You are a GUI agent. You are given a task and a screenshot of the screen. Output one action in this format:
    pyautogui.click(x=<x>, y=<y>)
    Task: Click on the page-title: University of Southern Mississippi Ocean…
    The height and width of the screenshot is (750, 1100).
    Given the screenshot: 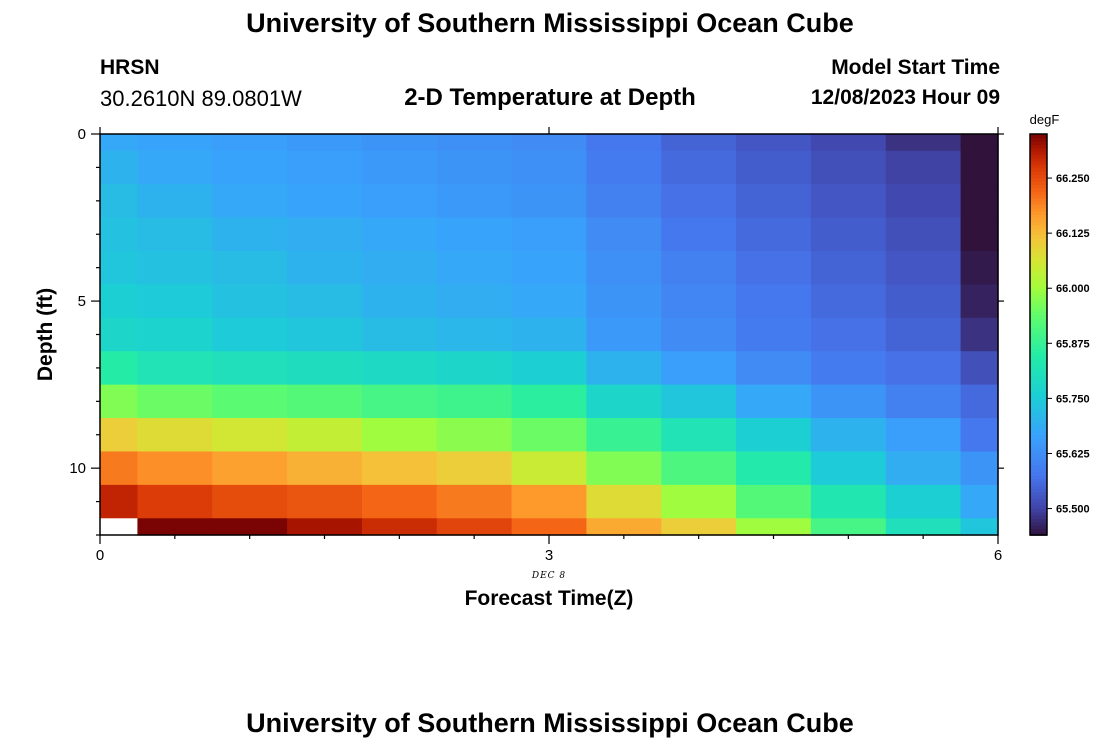 What is the action you would take?
    pyautogui.click(x=550, y=23)
    